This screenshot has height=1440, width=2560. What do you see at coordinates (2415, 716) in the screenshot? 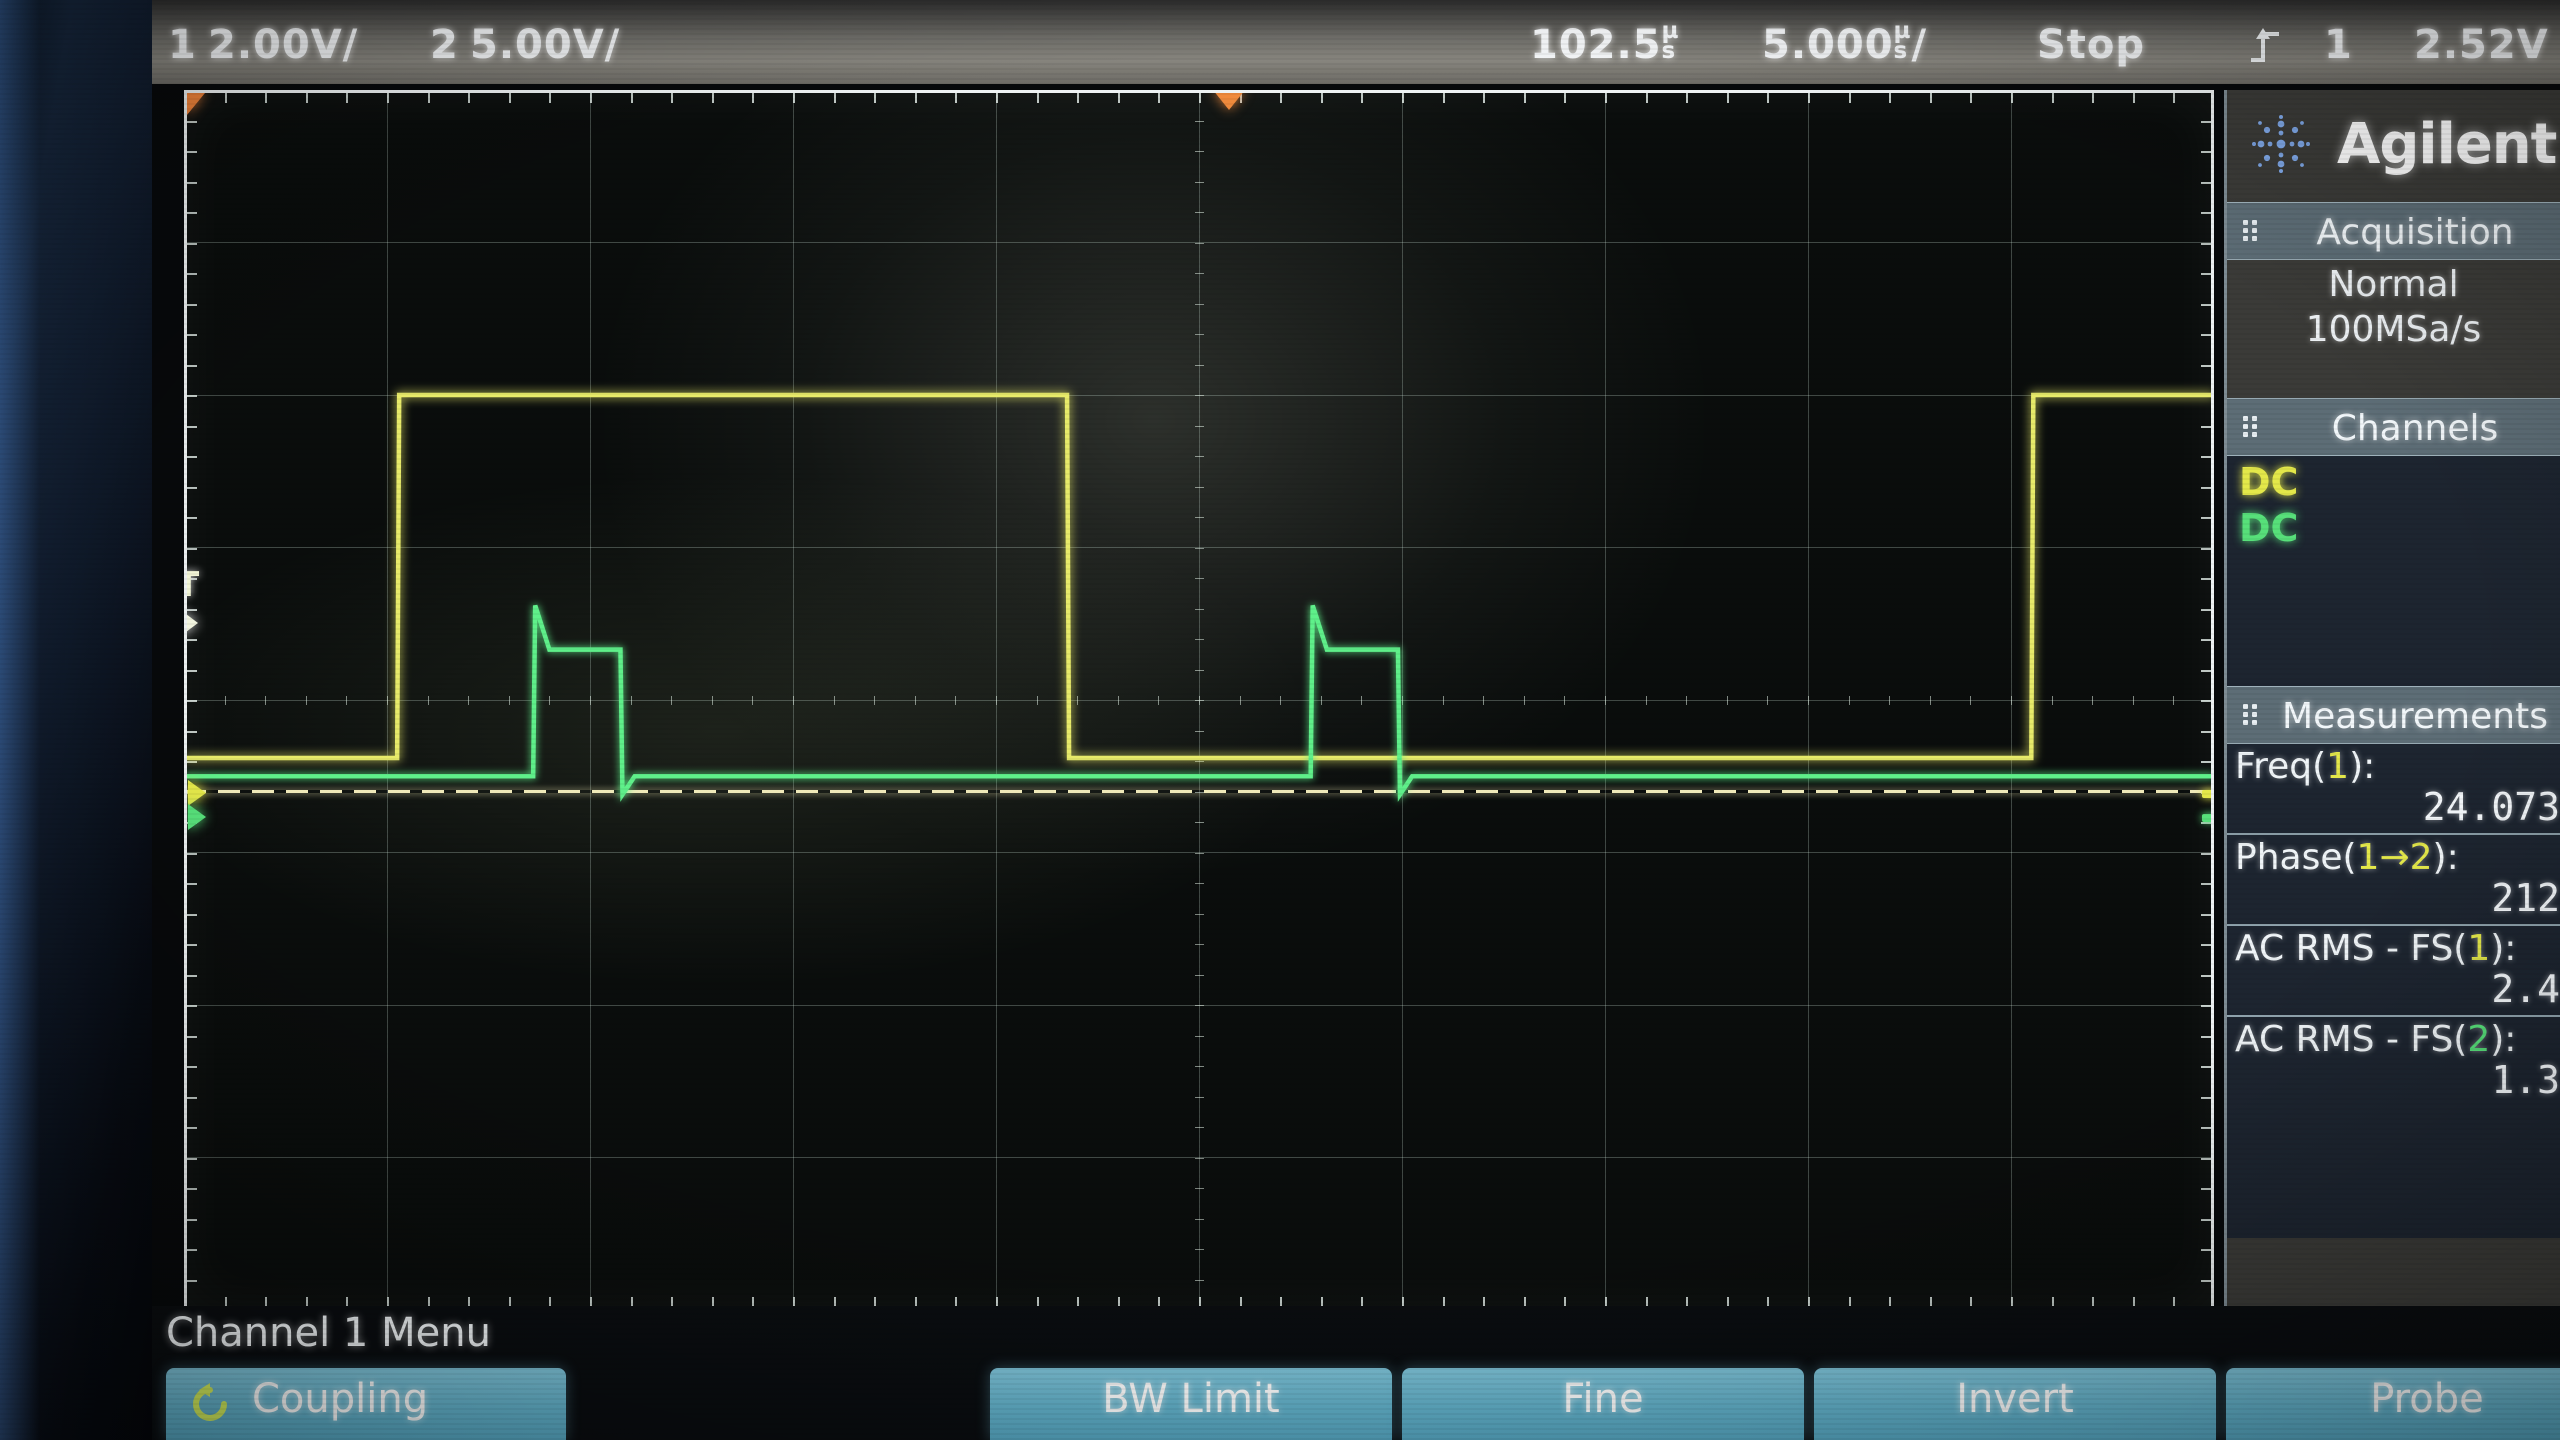
I see `measurements-title: Measurements` at bounding box center [2415, 716].